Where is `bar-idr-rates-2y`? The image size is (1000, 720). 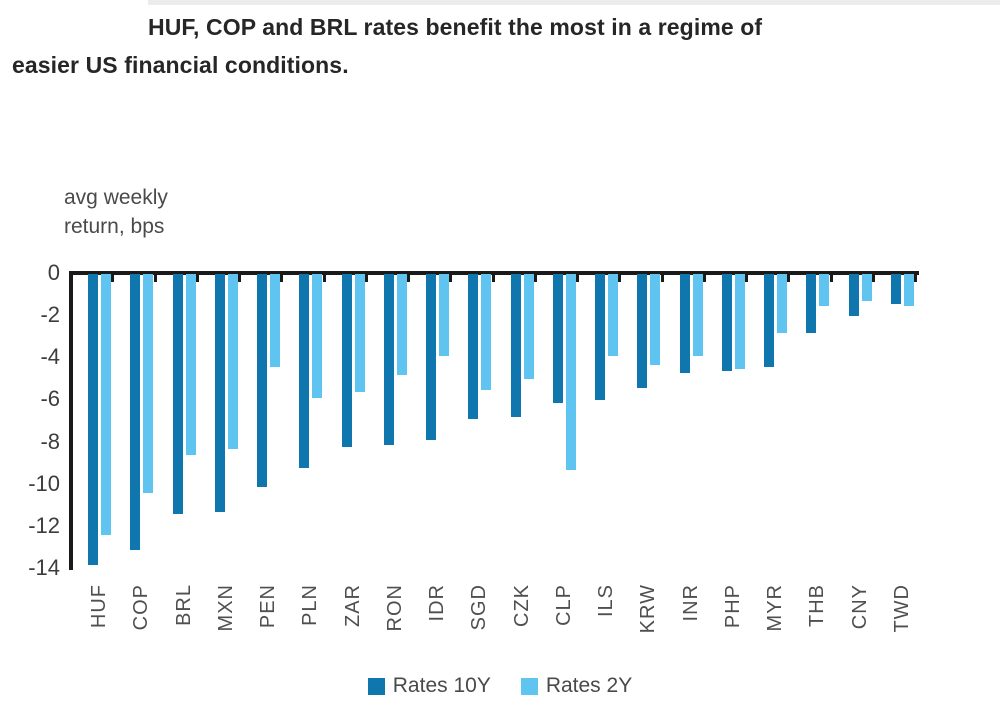
bar-idr-rates-2y is located at coordinates (444, 315).